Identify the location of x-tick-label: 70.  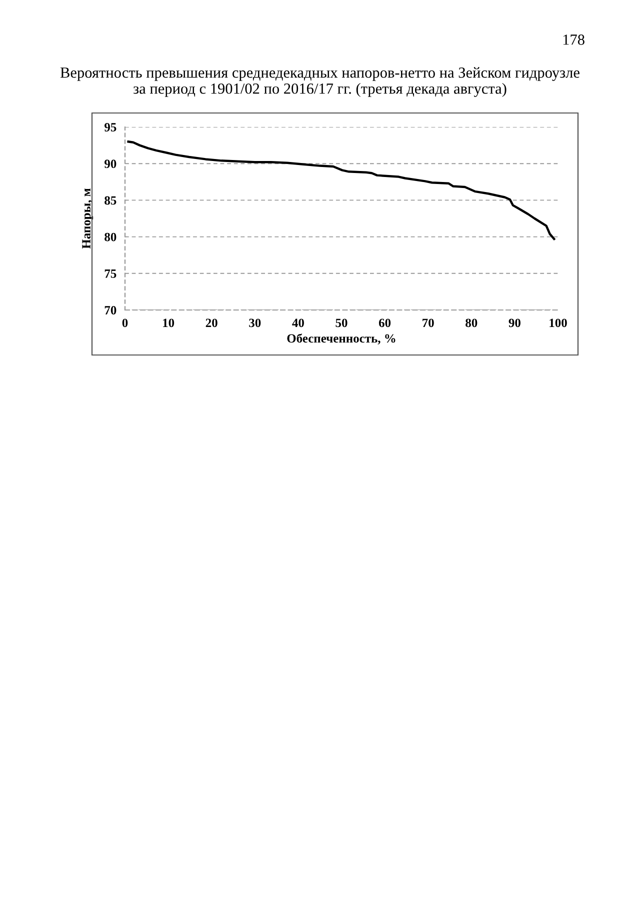
(428, 323).